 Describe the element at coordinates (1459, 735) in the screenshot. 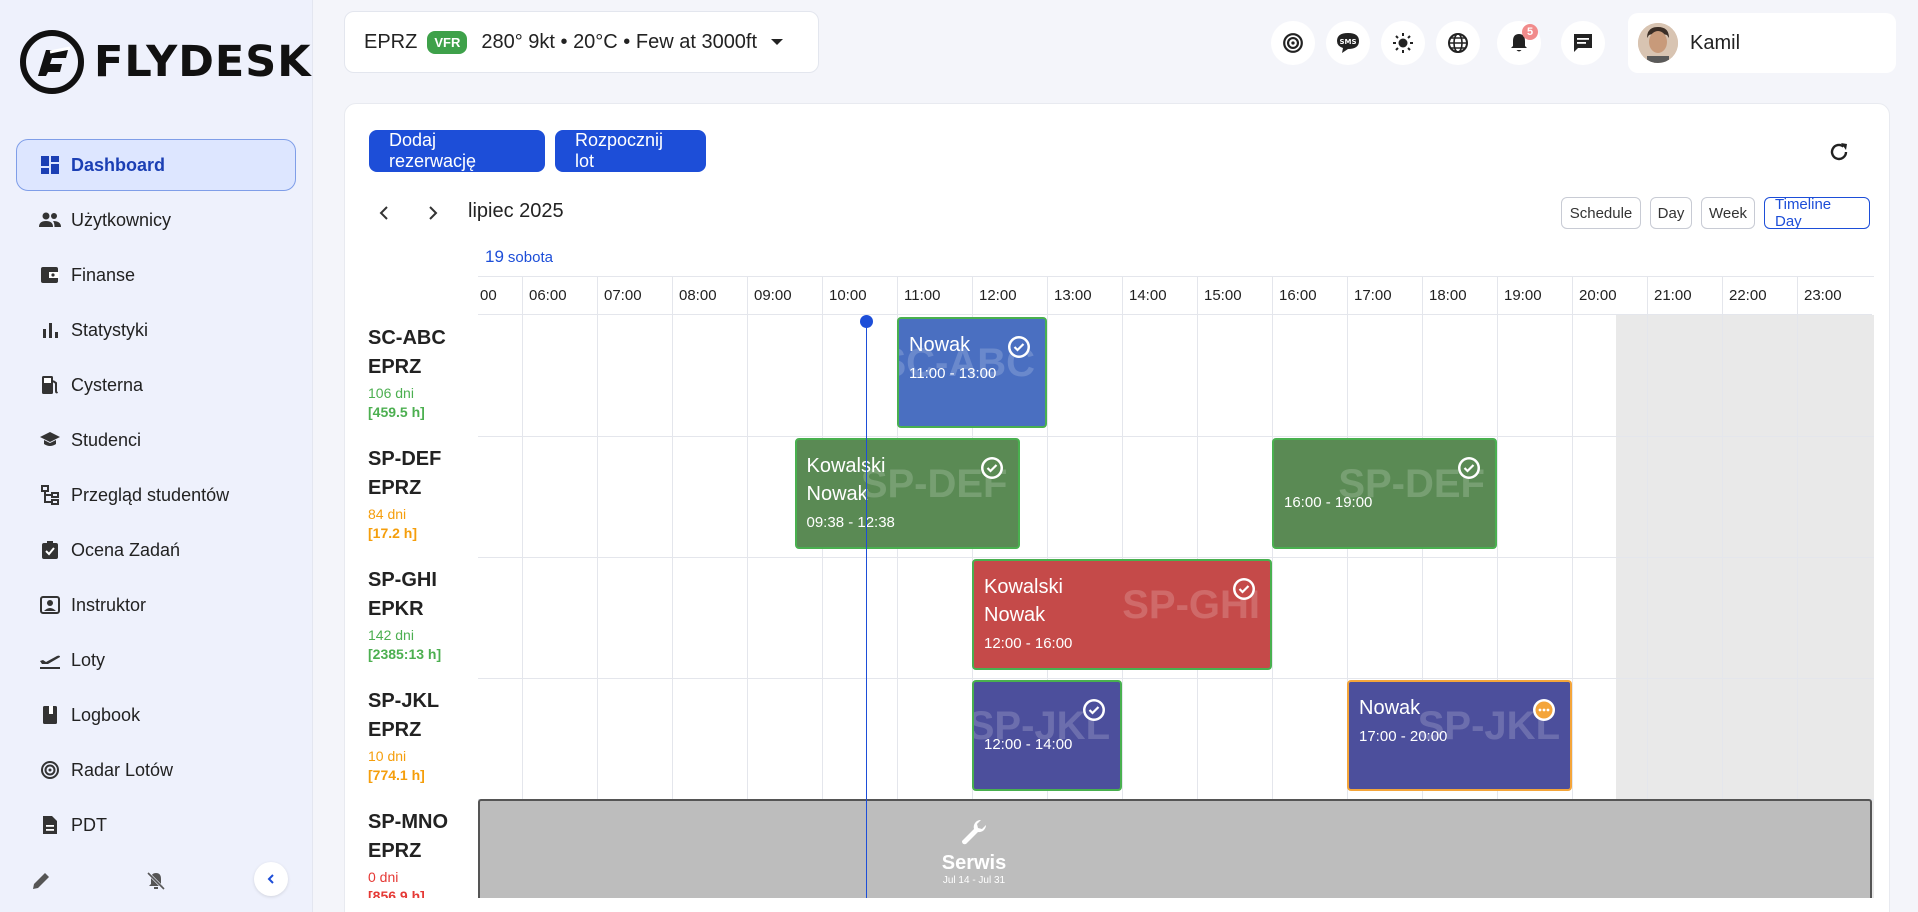

I see `booking-event: SP-JKL Nowak 17:00 - 20:00` at that location.